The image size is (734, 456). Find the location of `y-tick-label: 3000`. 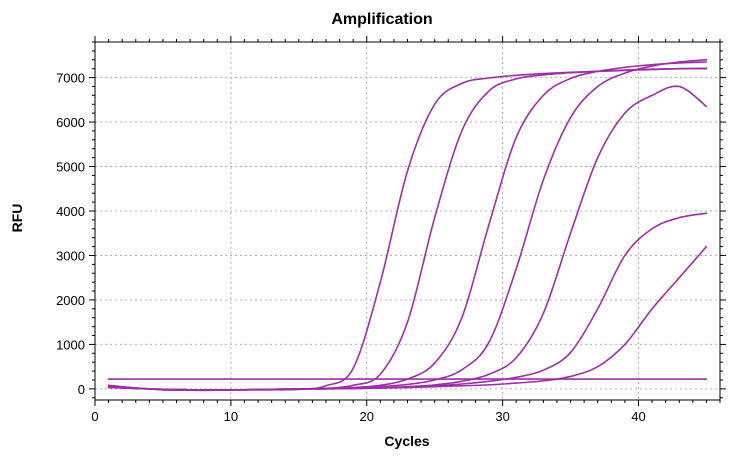

y-tick-label: 3000 is located at coordinates (70, 255).